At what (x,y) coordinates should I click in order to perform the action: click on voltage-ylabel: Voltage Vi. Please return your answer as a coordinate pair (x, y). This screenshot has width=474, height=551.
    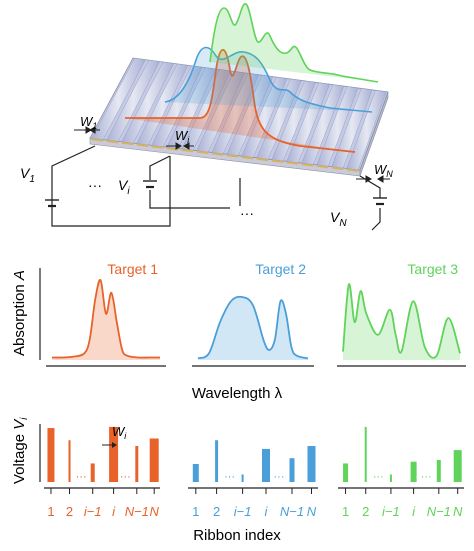
    Looking at the image, I should click on (20, 450).